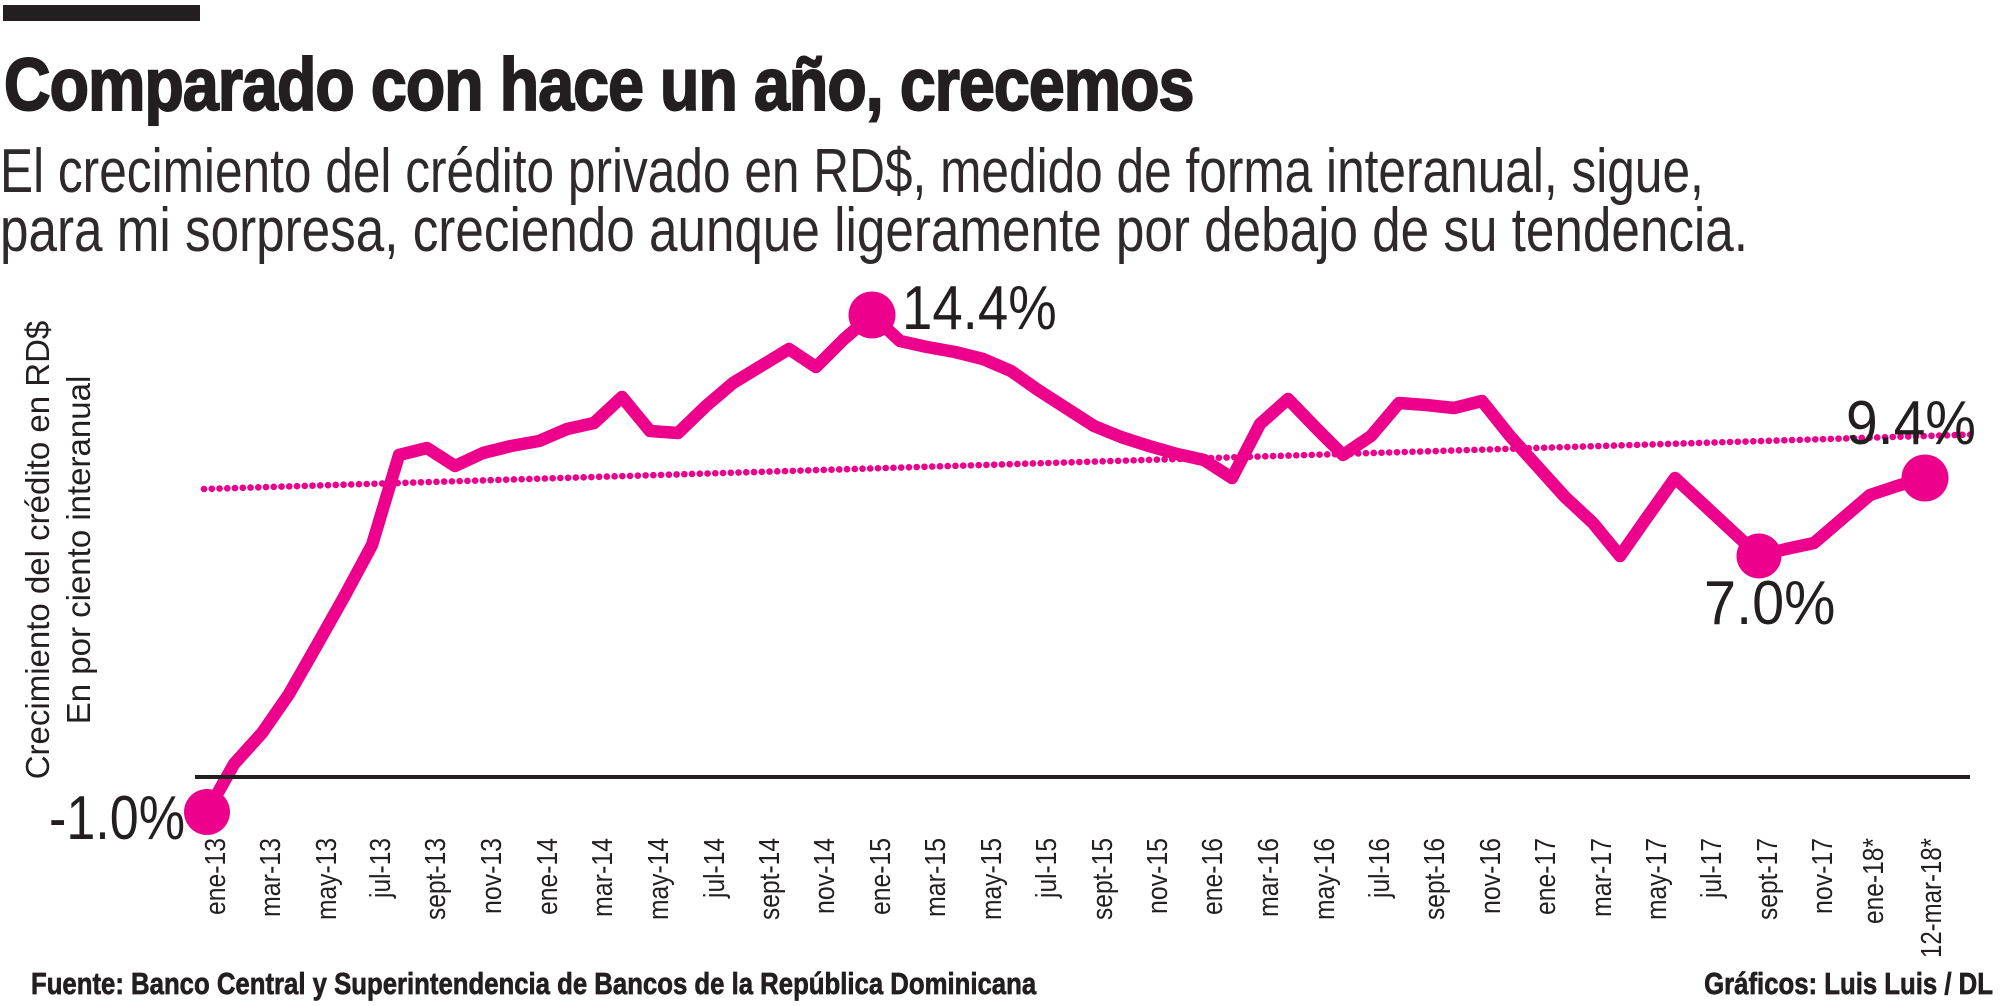 This screenshot has height=1006, width=2000. Describe the element at coordinates (1712, 868) in the screenshot. I see `svg-text: jul-17` at that location.